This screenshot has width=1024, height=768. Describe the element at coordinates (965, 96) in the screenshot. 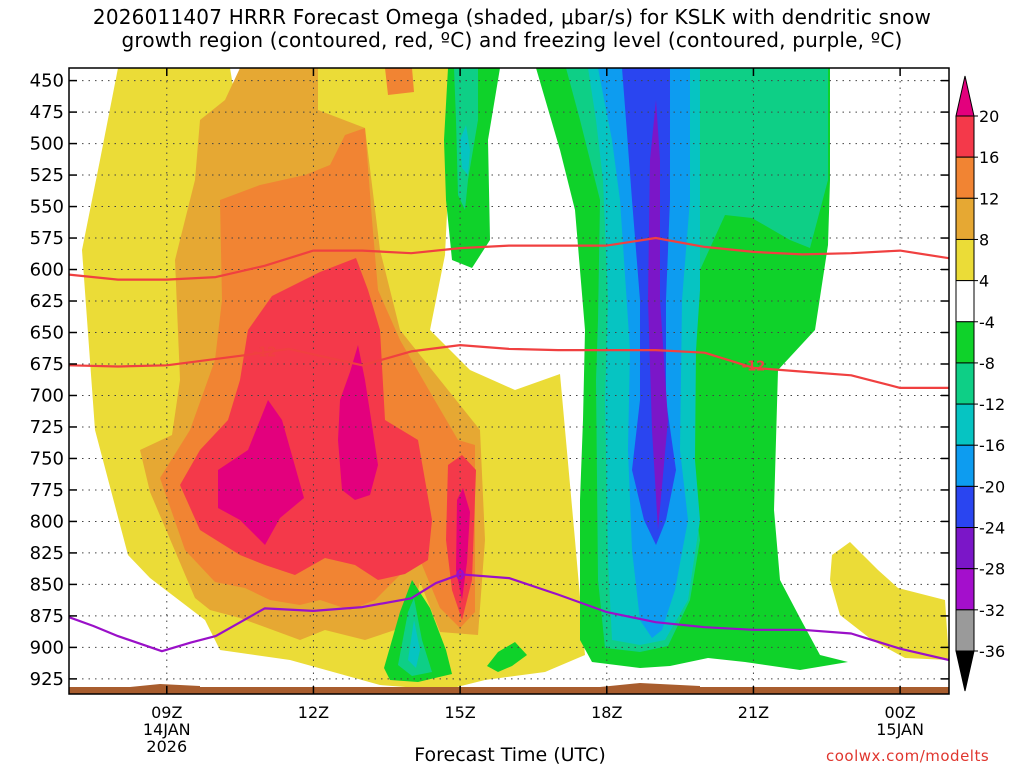

I see `colorbar-top-arrow` at that location.